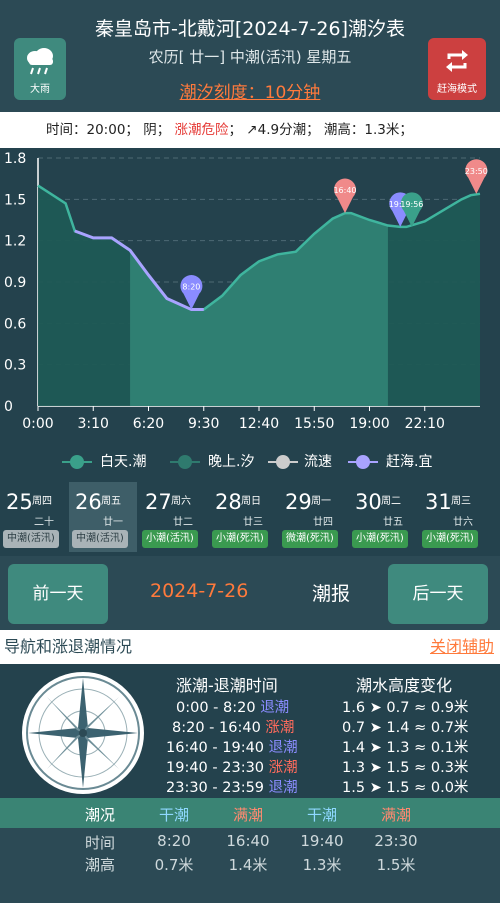 This screenshot has width=500, height=903. What do you see at coordinates (383, 517) in the screenshot?
I see `day-item: 30 周二 廿五 小潮(死汛)` at bounding box center [383, 517].